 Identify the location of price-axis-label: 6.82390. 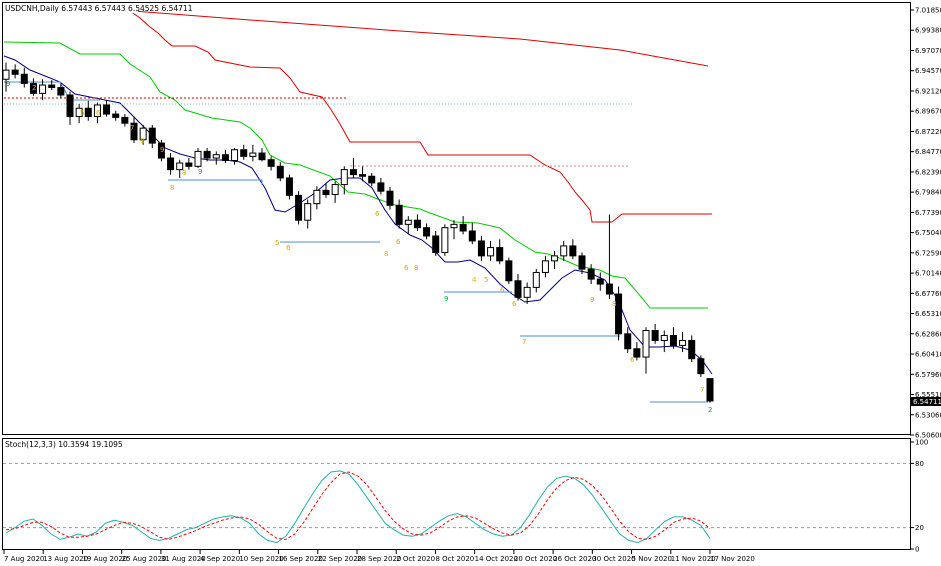
(928, 172).